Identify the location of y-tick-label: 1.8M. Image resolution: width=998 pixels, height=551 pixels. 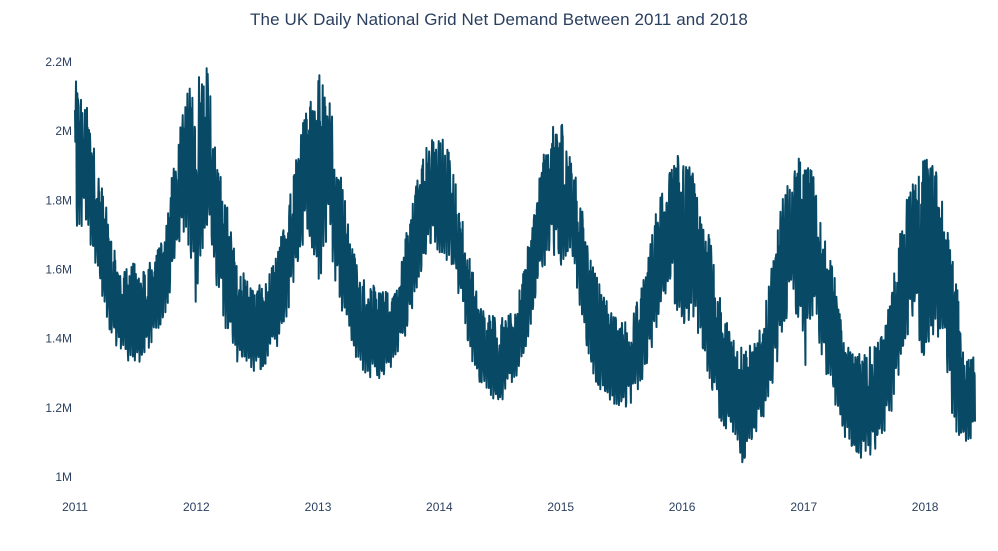
(58, 200).